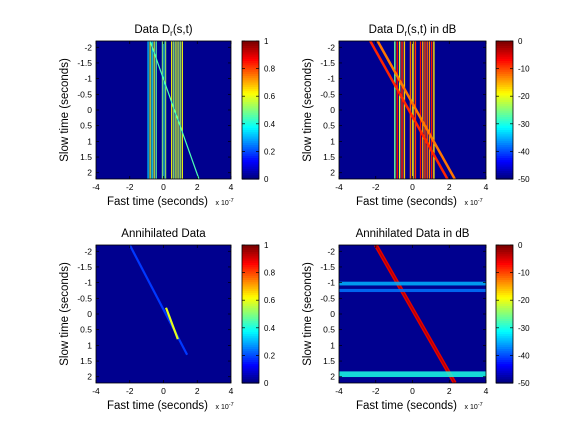  I want to click on horizontal-band, so click(412, 374).